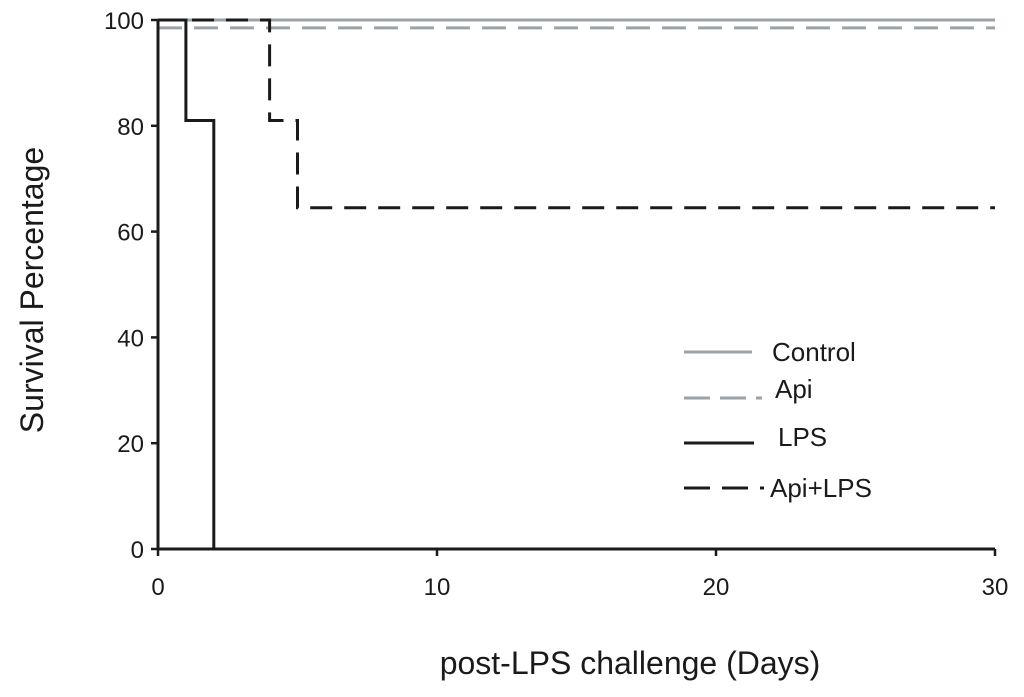 The height and width of the screenshot is (697, 1024). Describe the element at coordinates (130, 444) in the screenshot. I see `y-tick-label-1: 20` at that location.